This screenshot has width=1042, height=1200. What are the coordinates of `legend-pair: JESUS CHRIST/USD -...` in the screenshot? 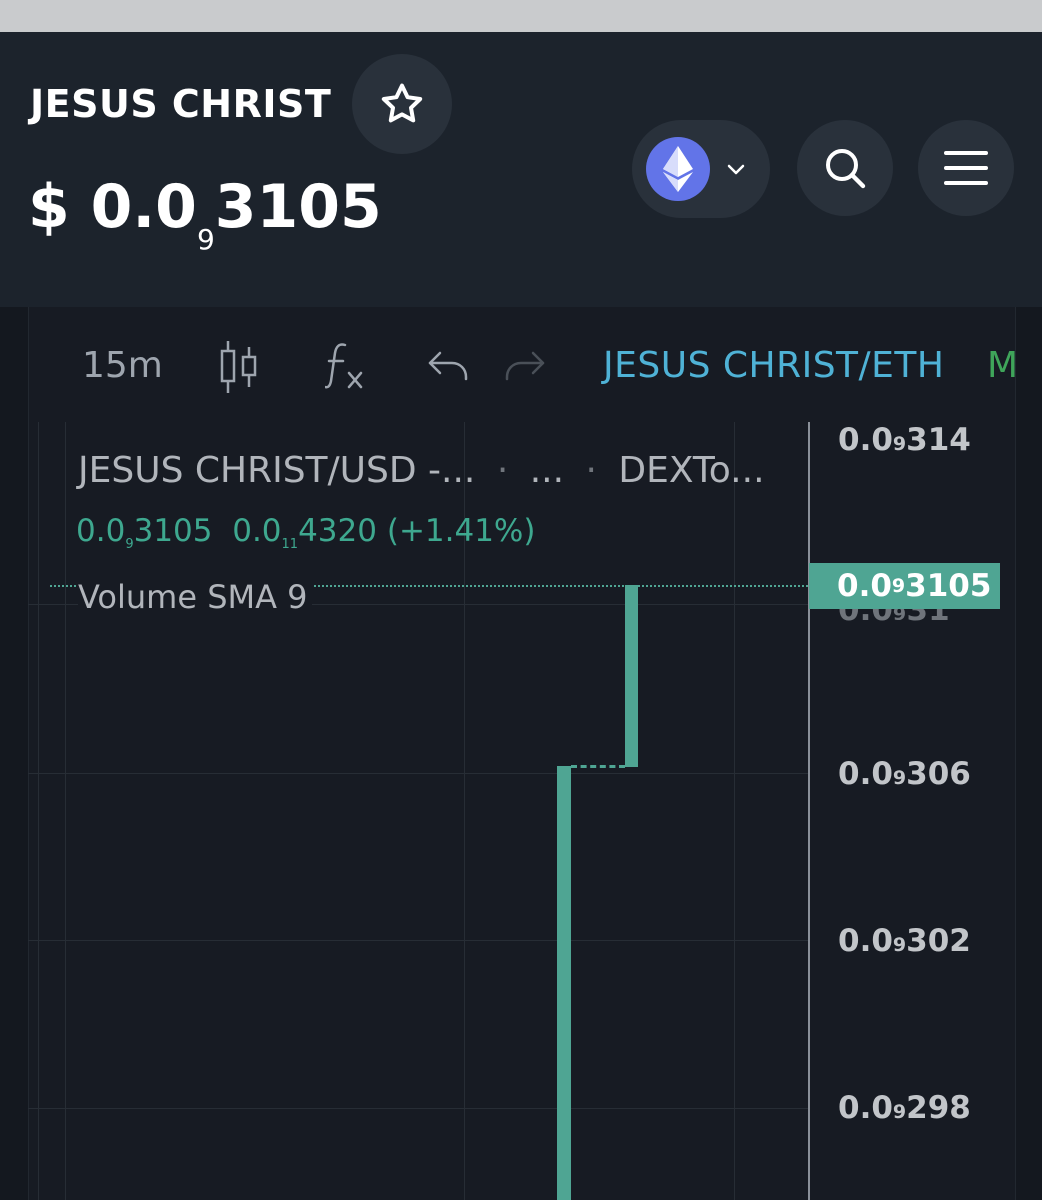 It's located at (277, 470).